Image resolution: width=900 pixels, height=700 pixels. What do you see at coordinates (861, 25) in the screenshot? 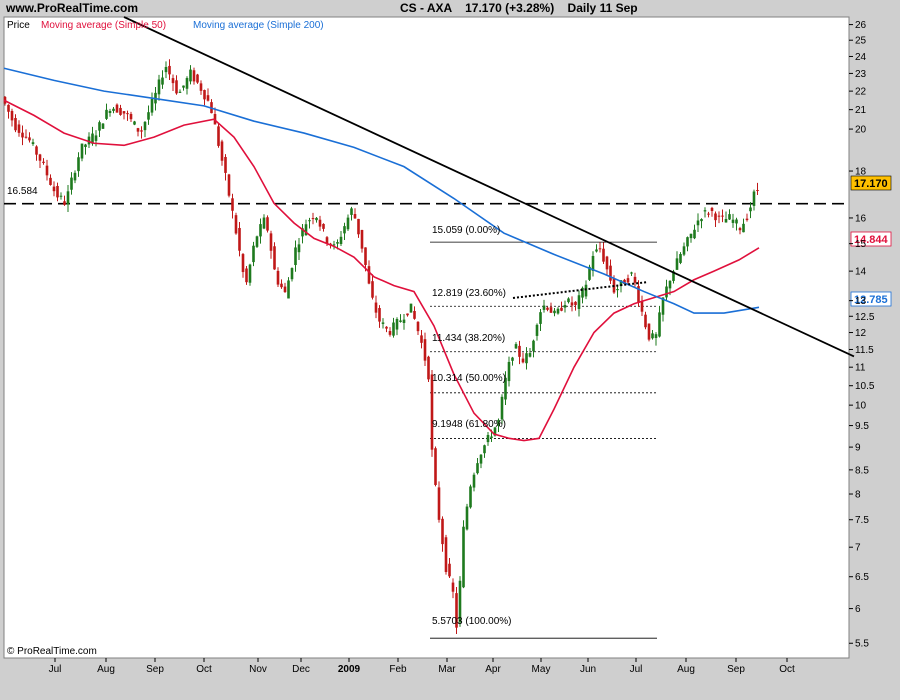
I see `y-tick-label-26: 26` at bounding box center [861, 25].